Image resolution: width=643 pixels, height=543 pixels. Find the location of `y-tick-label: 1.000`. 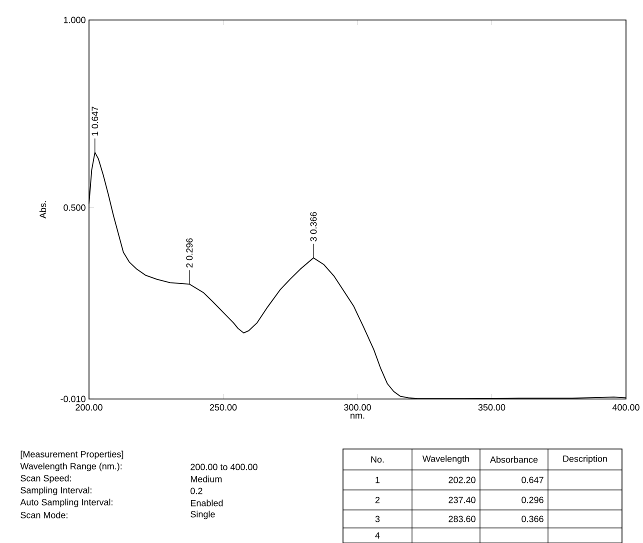

y-tick-label: 1.000 is located at coordinates (75, 20).